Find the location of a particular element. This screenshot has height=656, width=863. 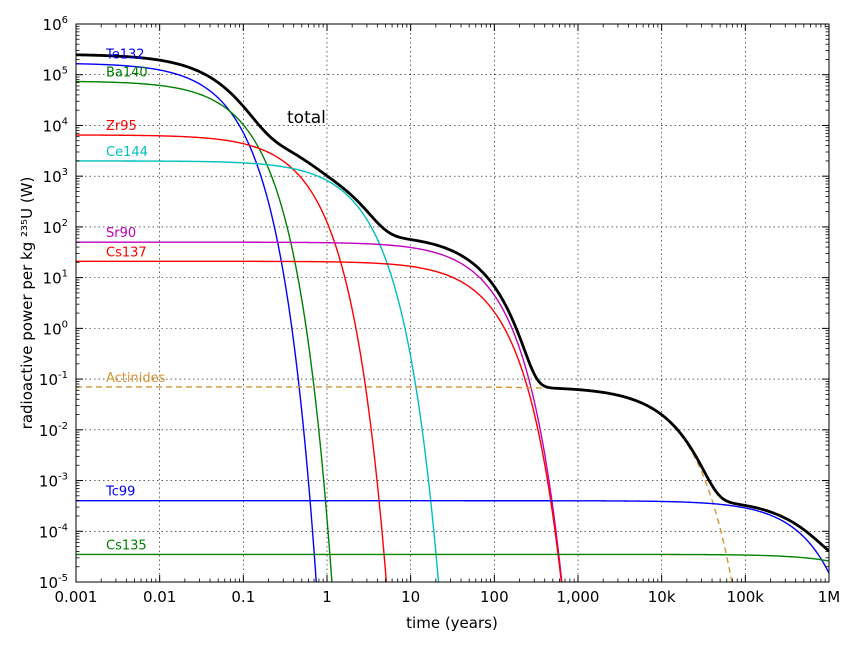

y-axis-title: radioactive power per kg ²³⁵U (W) is located at coordinates (27, 303).